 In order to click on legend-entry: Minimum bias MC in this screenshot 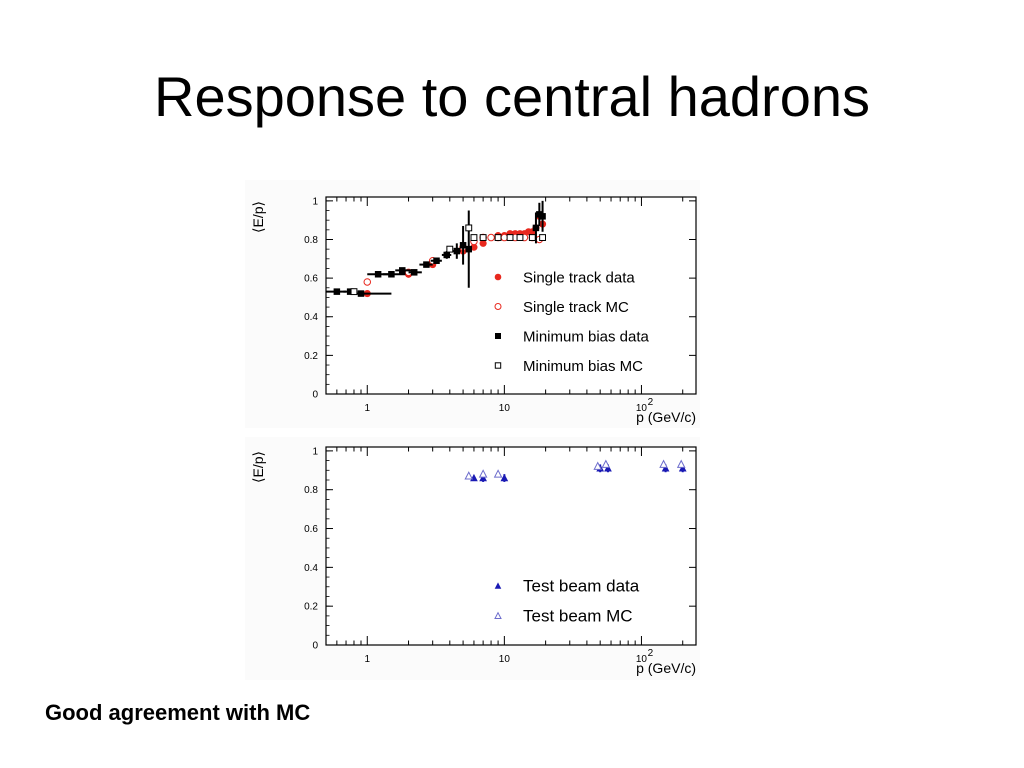, I will do `click(583, 366)`.